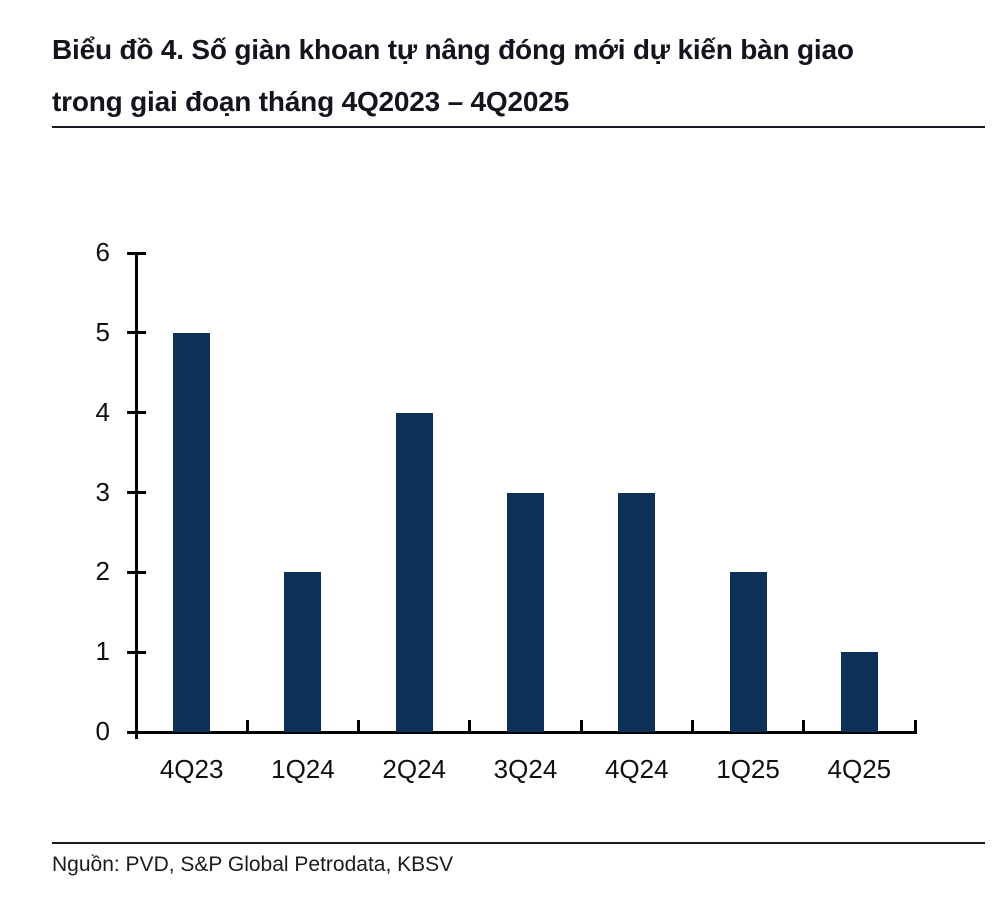 This screenshot has height=898, width=1000. I want to click on source-note: Nguồn: PVD, S&P Global Petrodata, KBSV, so click(253, 864).